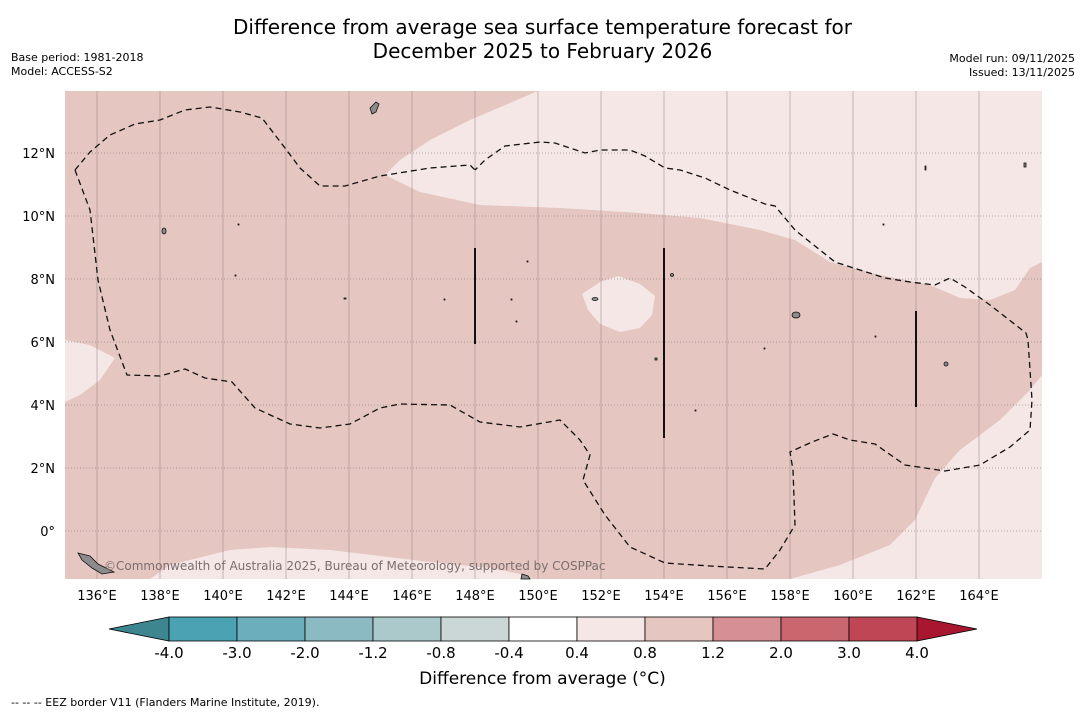  I want to click on colorbar-tick-label: 0.4, so click(577, 653).